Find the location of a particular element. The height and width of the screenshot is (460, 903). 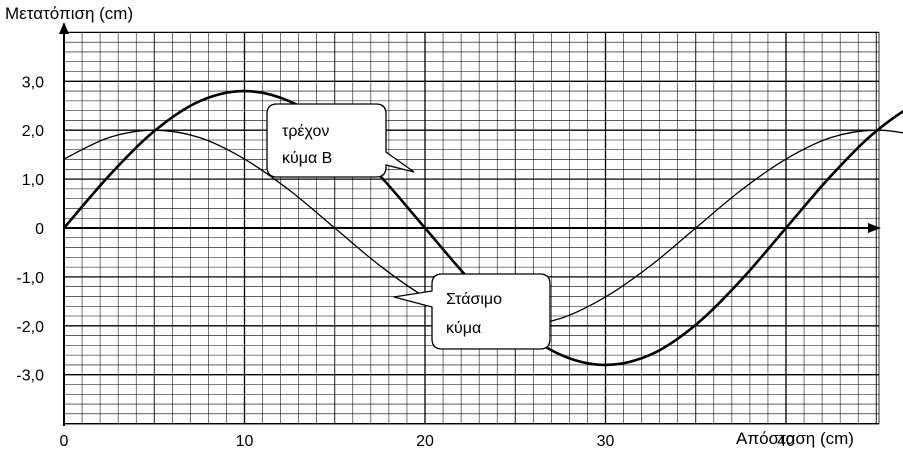

x-axis-arrow is located at coordinates (874, 228).